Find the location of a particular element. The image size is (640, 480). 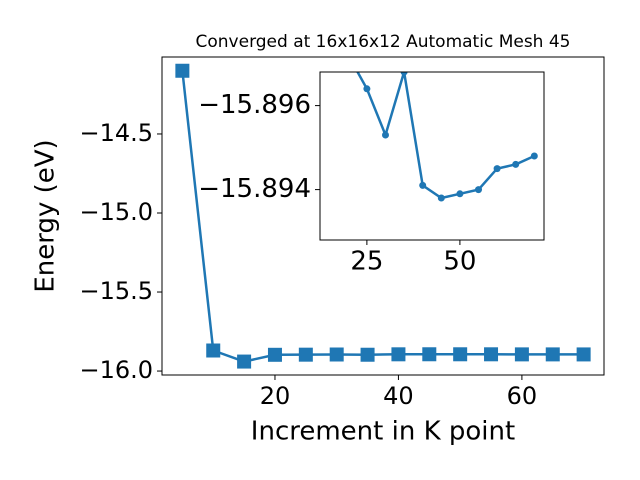

plot-area is located at coordinates (432, 156).